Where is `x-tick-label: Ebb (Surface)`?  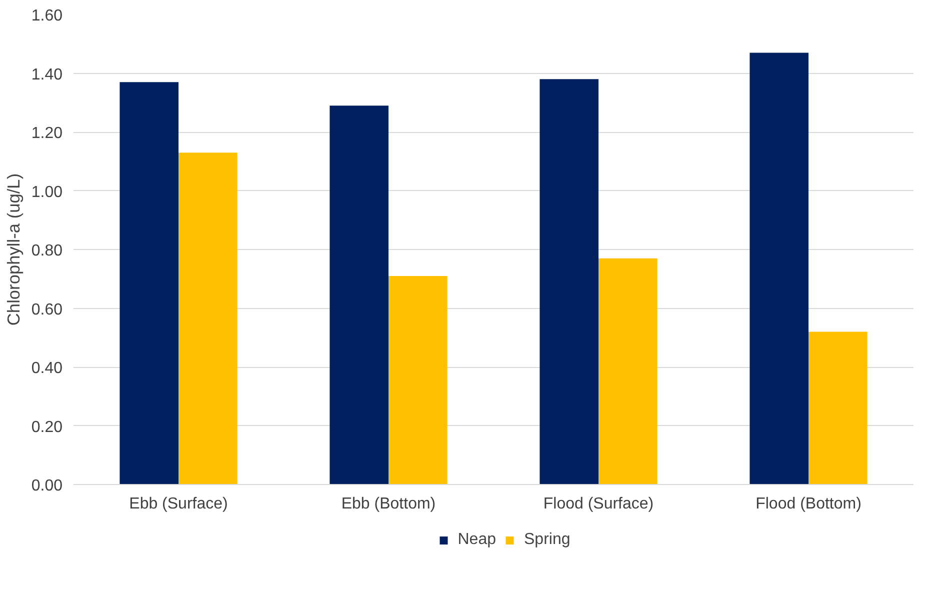
x-tick-label: Ebb (Surface) is located at coordinates (178, 504).